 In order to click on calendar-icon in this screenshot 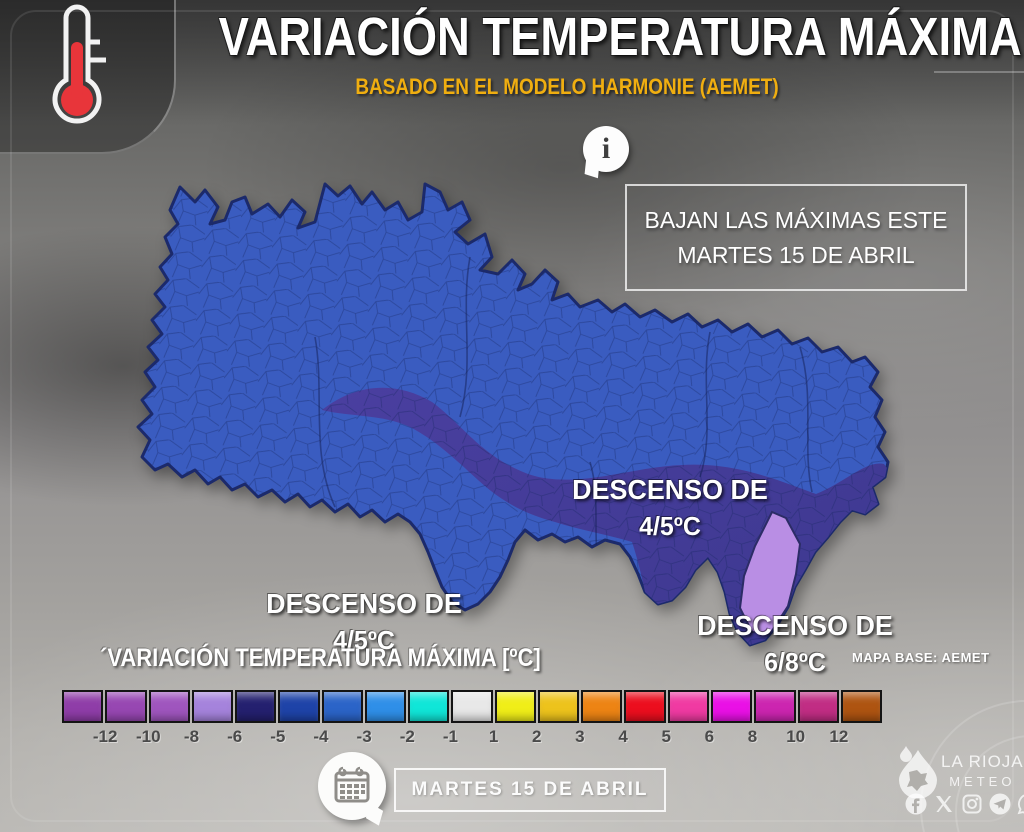, I will do `click(352, 786)`.